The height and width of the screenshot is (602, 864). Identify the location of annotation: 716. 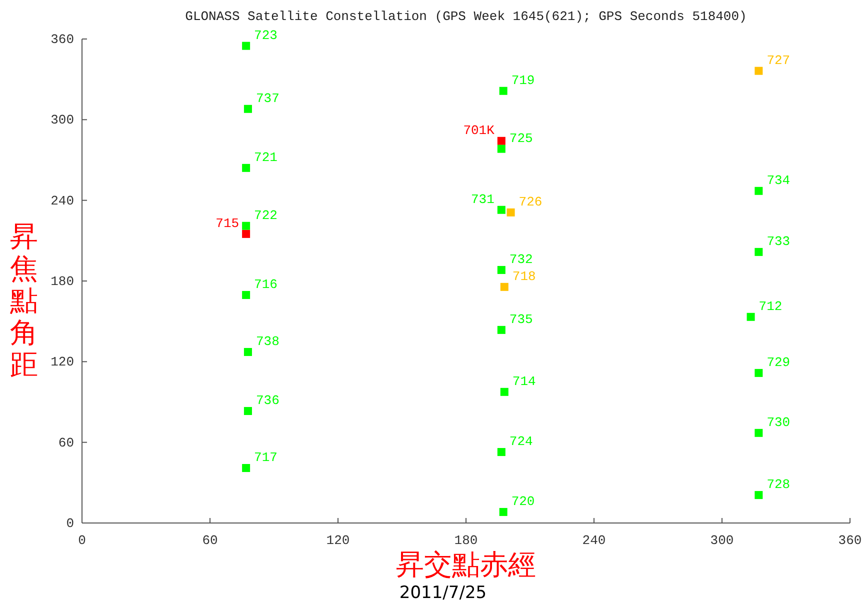
(266, 284).